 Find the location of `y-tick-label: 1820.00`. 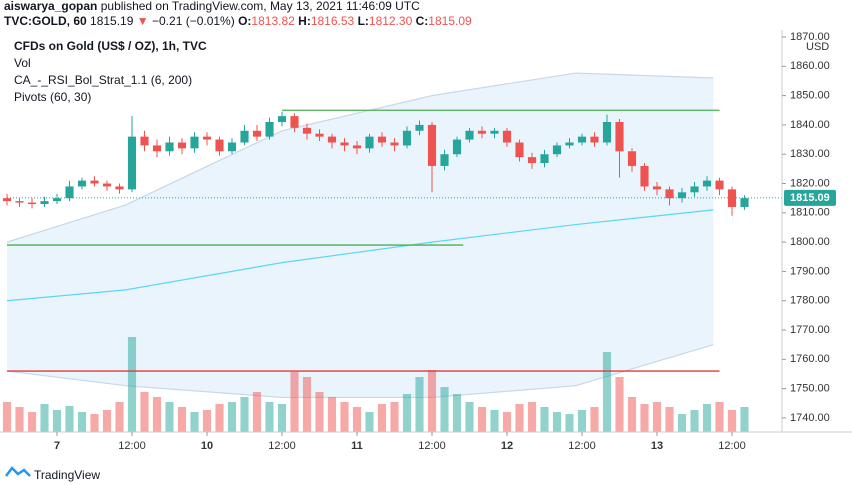

y-tick-label: 1820.00 is located at coordinates (810, 183).